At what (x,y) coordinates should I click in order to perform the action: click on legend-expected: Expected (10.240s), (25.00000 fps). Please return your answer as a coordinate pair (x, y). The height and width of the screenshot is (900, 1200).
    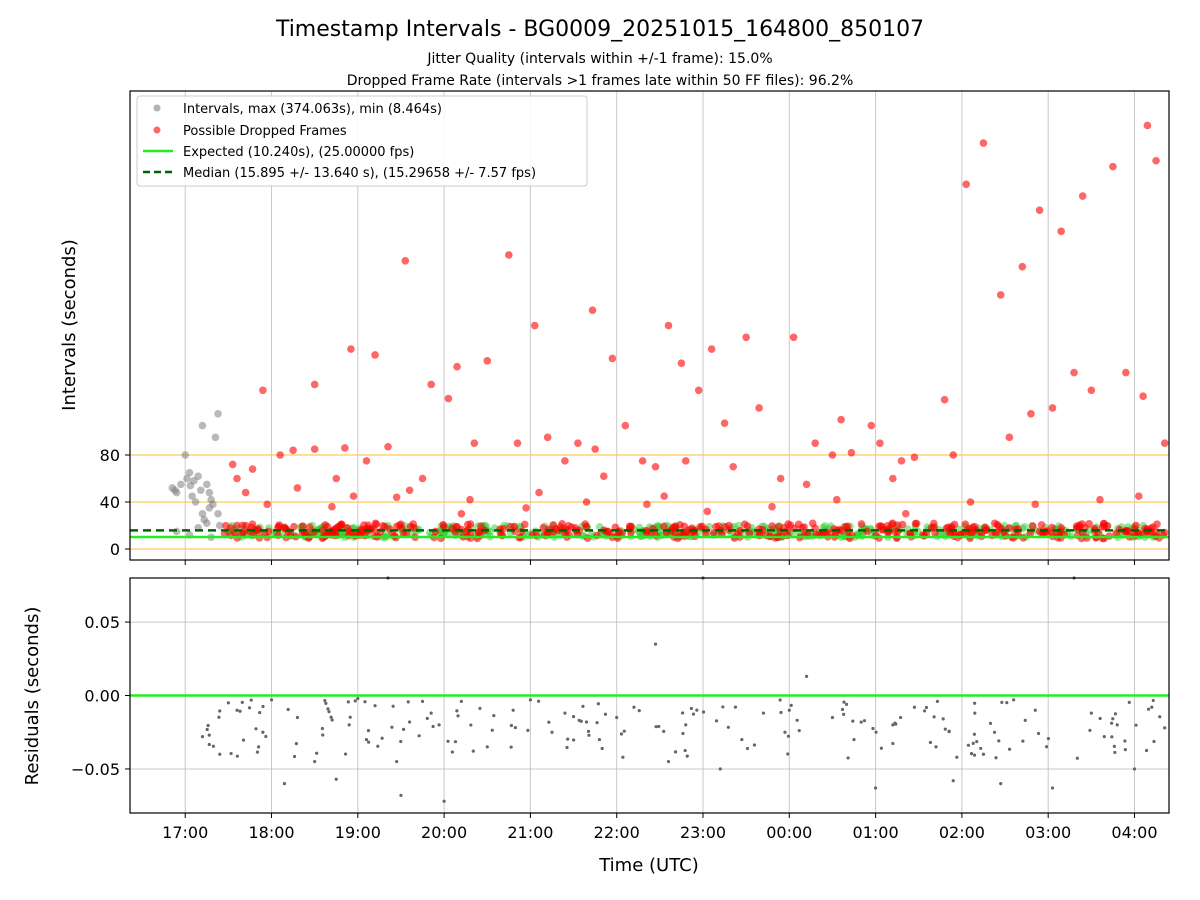
    Looking at the image, I should click on (298, 152).